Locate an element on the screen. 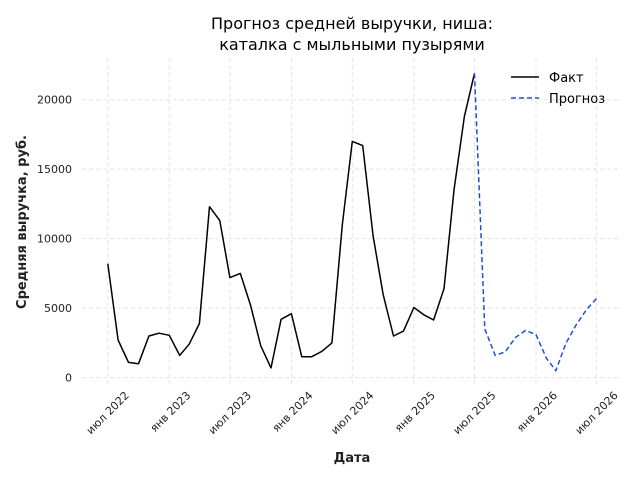 The width and height of the screenshot is (640, 480). chart-title-line-2: каталка с мыльными пузырями is located at coordinates (352, 44).